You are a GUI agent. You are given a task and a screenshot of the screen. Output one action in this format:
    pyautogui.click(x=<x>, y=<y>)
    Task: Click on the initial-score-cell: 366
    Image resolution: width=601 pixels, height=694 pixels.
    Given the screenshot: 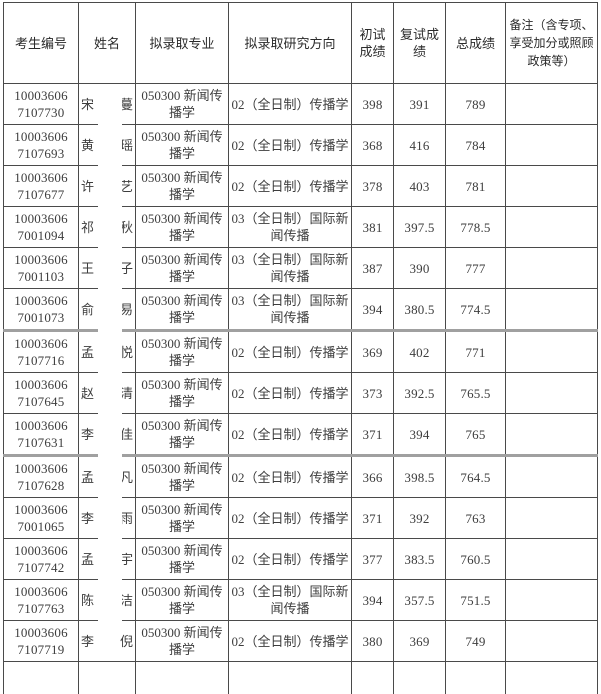 What is the action you would take?
    pyautogui.click(x=373, y=477)
    